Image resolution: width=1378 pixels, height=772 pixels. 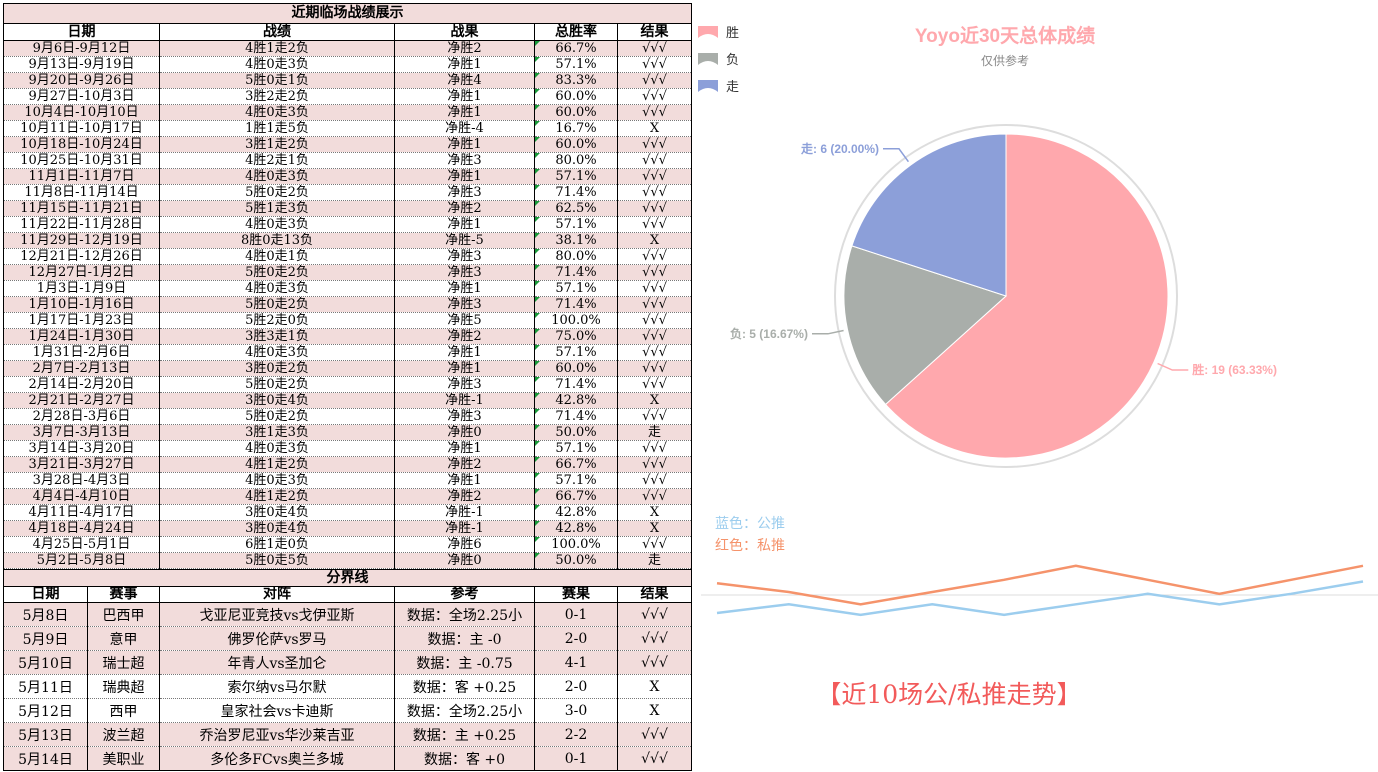 What do you see at coordinates (1234, 369) in the screenshot?
I see `pie-slice-label: 胜: 19 (63.33%)` at bounding box center [1234, 369].